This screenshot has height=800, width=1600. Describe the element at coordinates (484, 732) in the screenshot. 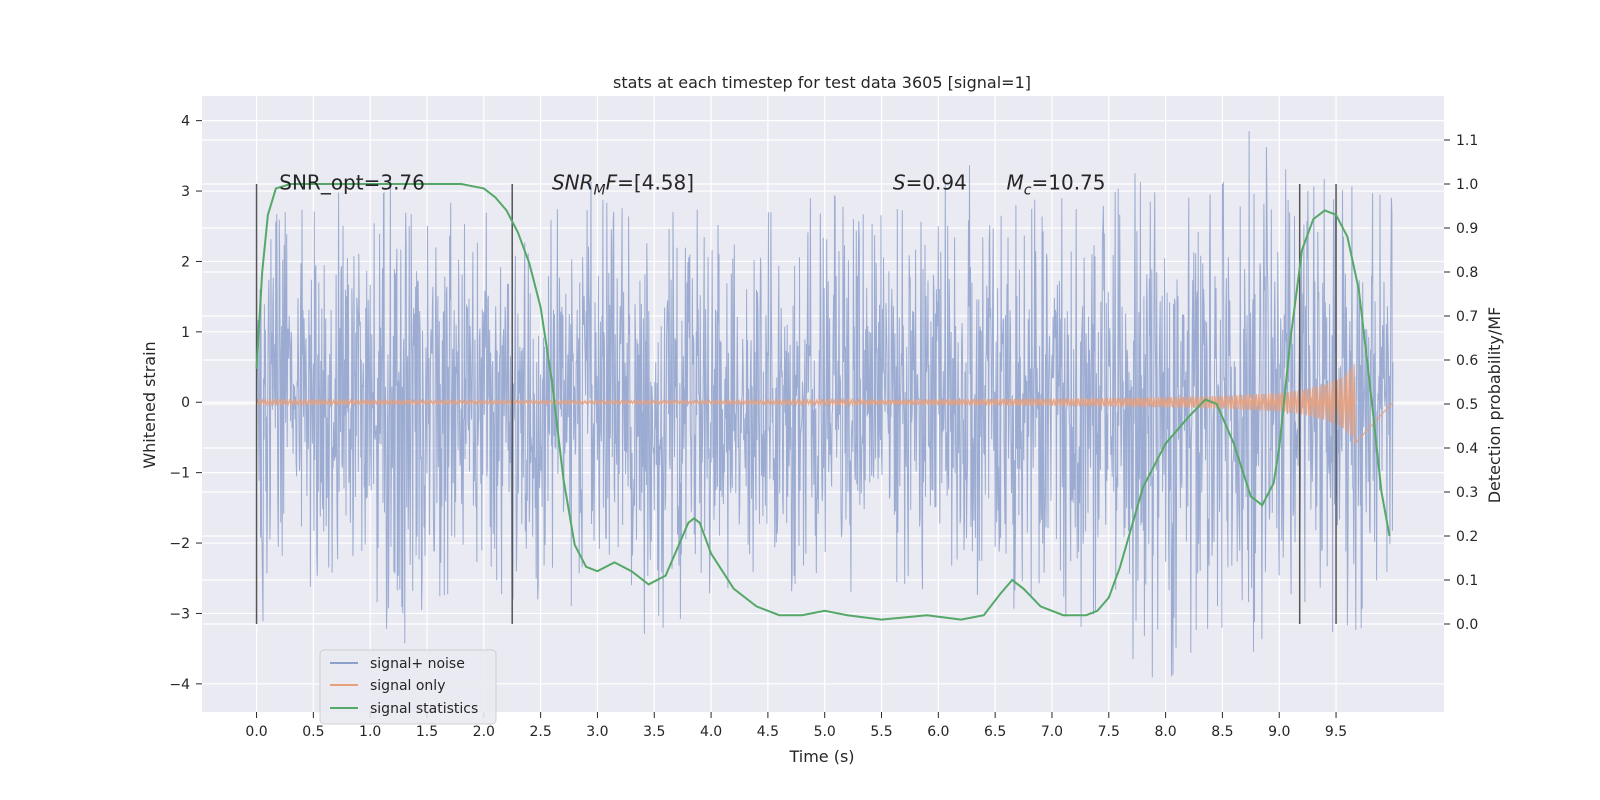

I see `x-tick-label: 2.0` at that location.